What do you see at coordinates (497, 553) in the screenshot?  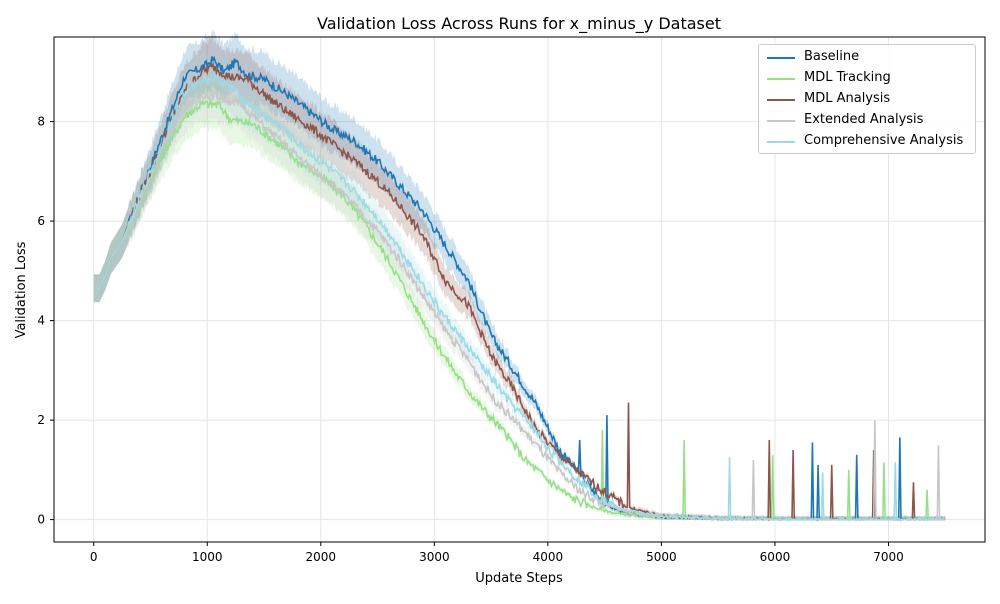 I see `x-axis-ticks: 0 1000 2000 3000 4000 5000 6000 7000` at bounding box center [497, 553].